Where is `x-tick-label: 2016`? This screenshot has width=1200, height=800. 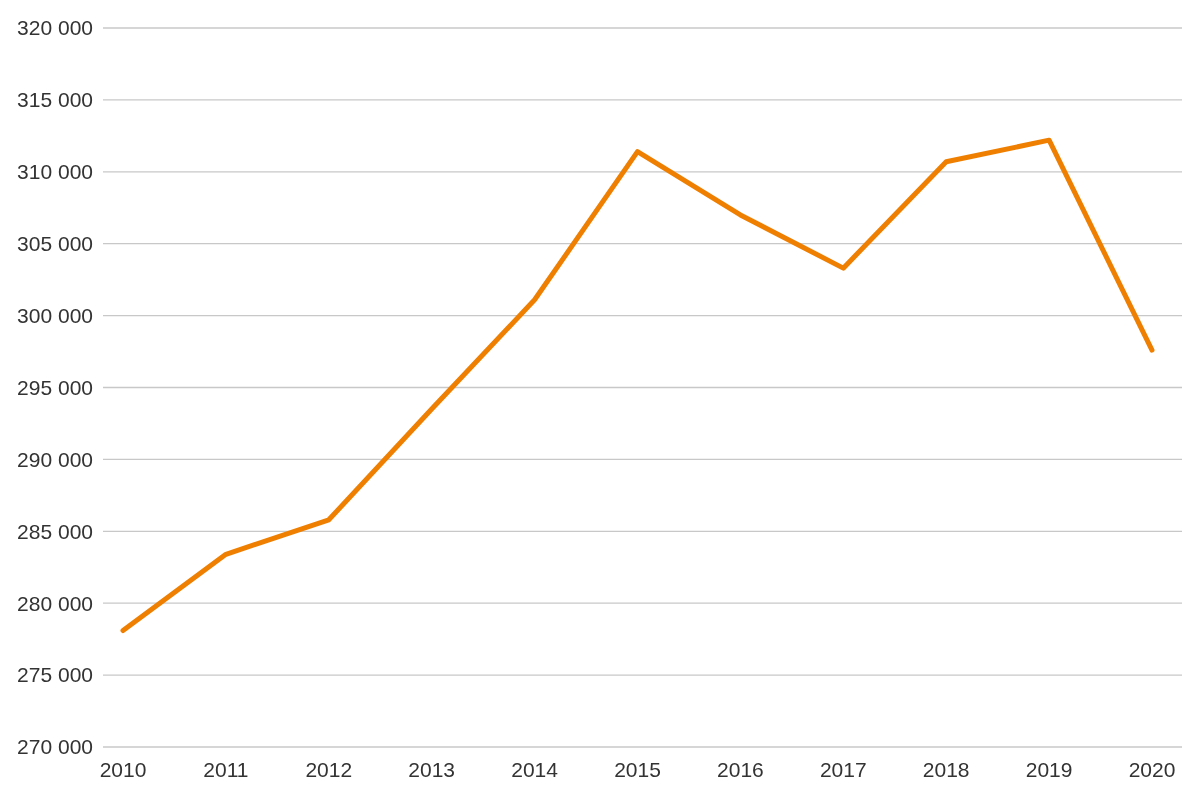 x-tick-label: 2016 is located at coordinates (740, 769).